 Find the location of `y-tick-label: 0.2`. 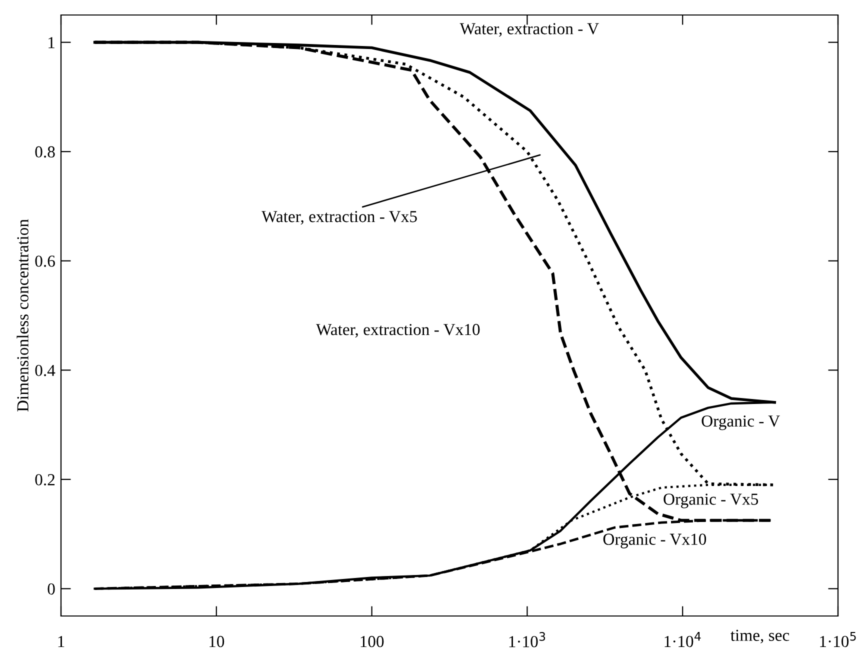

y-tick-label: 0.2 is located at coordinates (45, 480).